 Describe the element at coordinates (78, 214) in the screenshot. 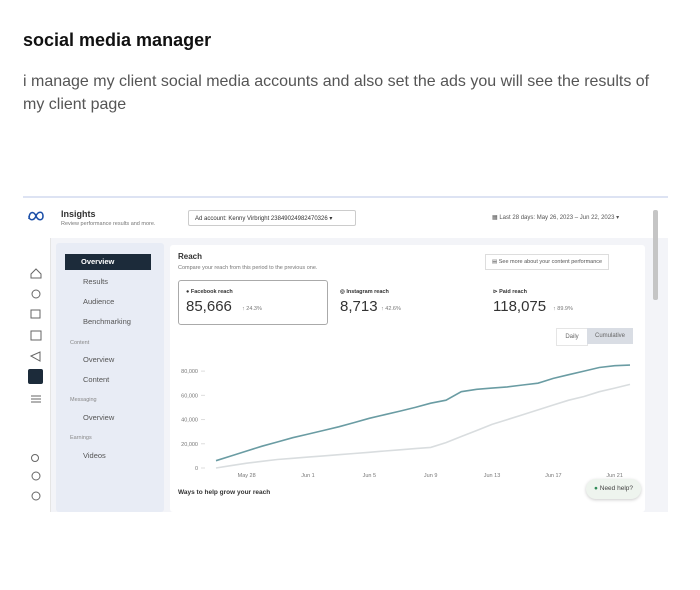

I see `app-title: Insights` at that location.